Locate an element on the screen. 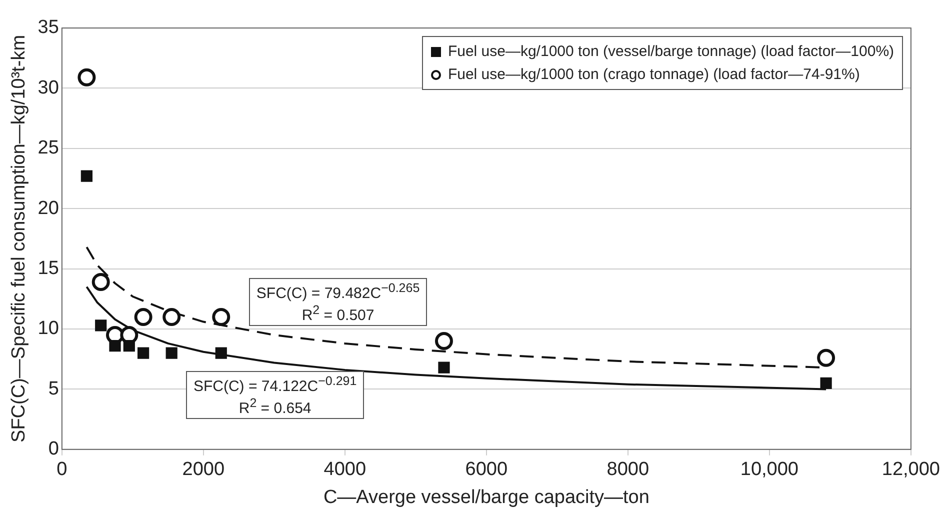 The height and width of the screenshot is (513, 943). y-tick-label: 20 is located at coordinates (48, 208).